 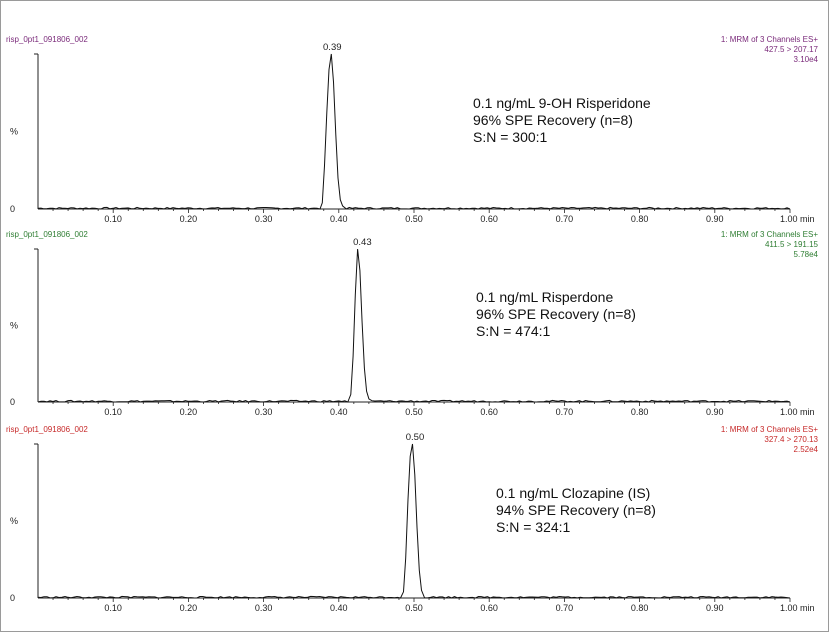 What do you see at coordinates (489, 219) in the screenshot?
I see `x-tick-label-1-6: 0.60` at bounding box center [489, 219].